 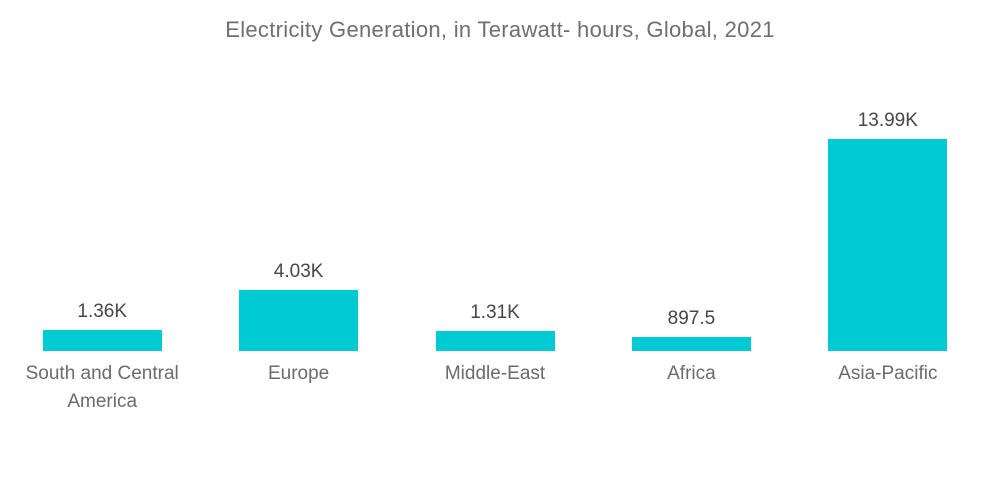 I want to click on category-label: Asia-Pacific, so click(x=888, y=373).